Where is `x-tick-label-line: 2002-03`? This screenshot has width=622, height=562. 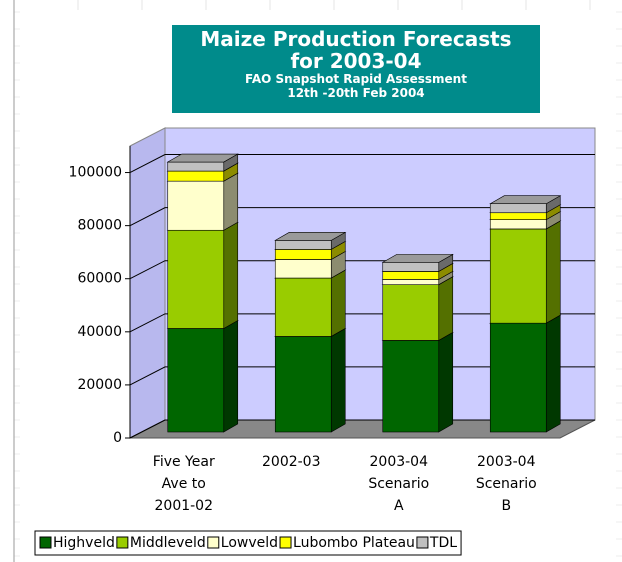 x-tick-label-line: 2002-03 is located at coordinates (291, 462).